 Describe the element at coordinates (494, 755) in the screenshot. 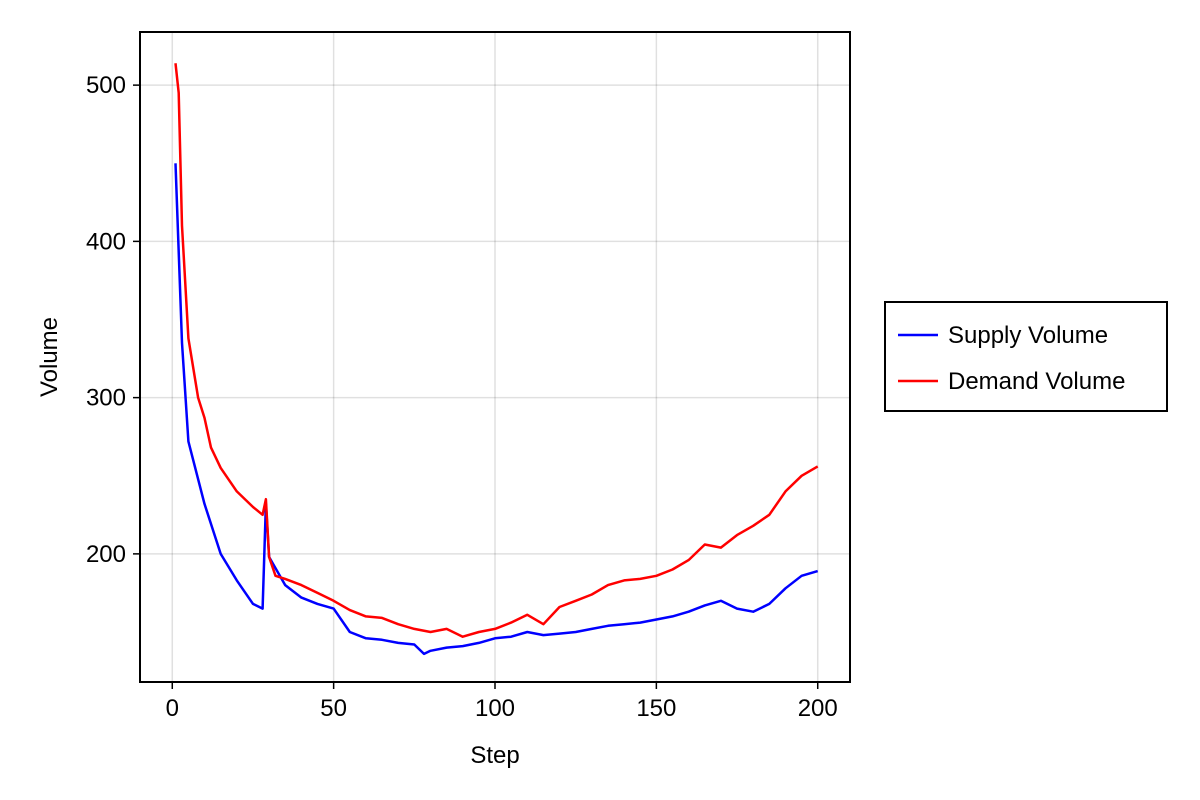

I see `x-axis-title: Step` at that location.